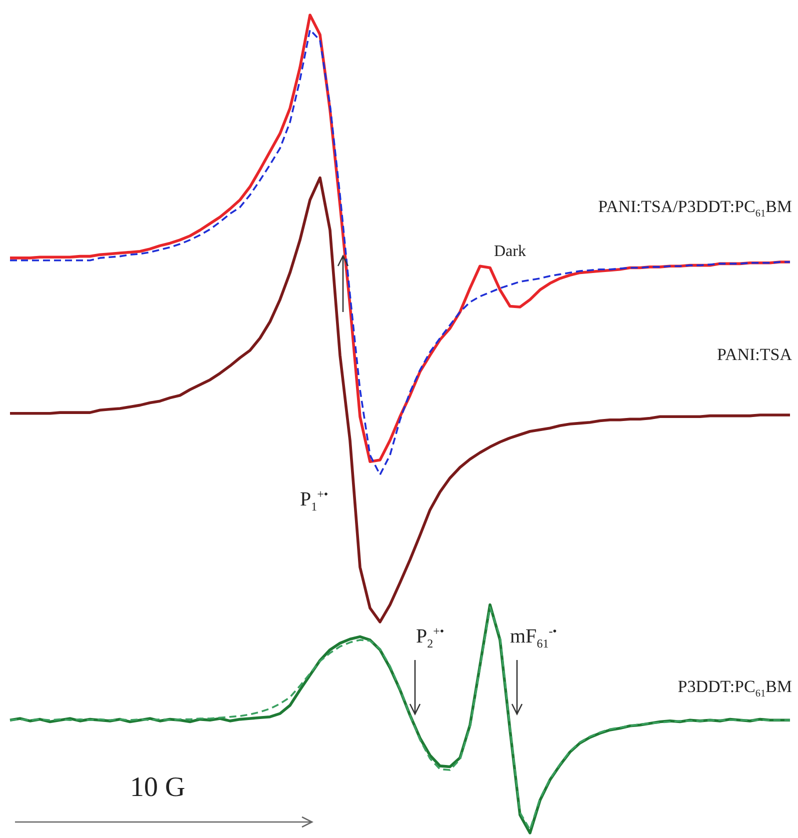  I want to click on annotation: PANI:TSA, so click(754, 354).